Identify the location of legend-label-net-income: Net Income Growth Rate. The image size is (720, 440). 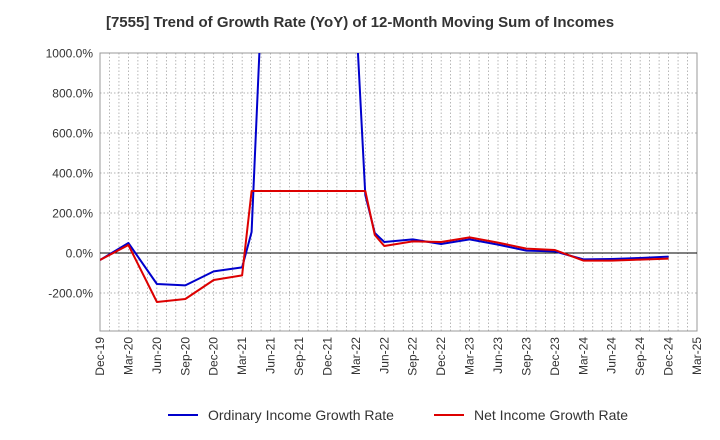
(551, 415).